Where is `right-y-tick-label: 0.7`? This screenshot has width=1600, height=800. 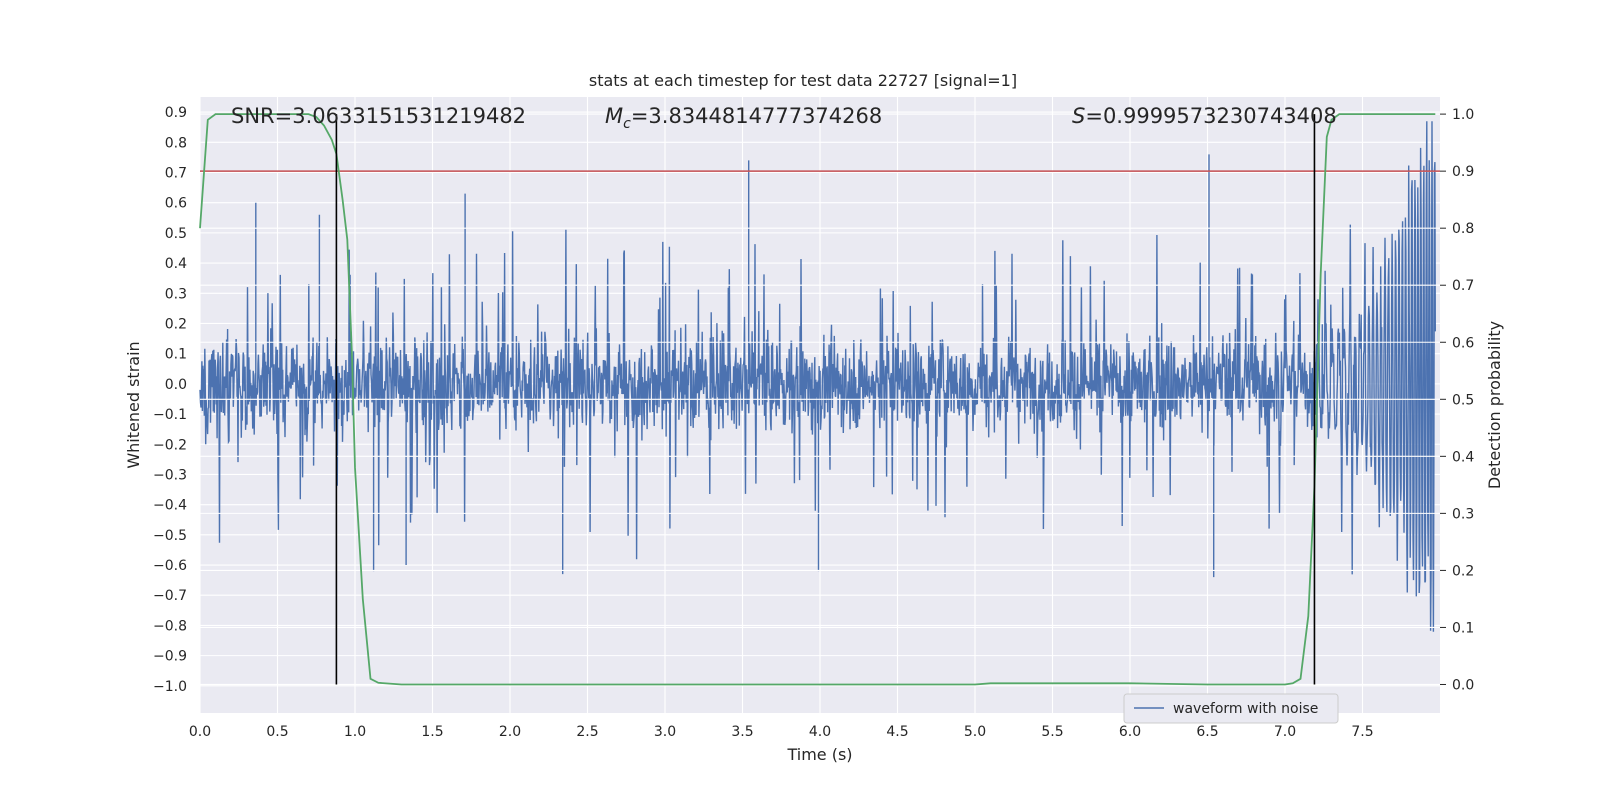 right-y-tick-label: 0.7 is located at coordinates (1463, 286).